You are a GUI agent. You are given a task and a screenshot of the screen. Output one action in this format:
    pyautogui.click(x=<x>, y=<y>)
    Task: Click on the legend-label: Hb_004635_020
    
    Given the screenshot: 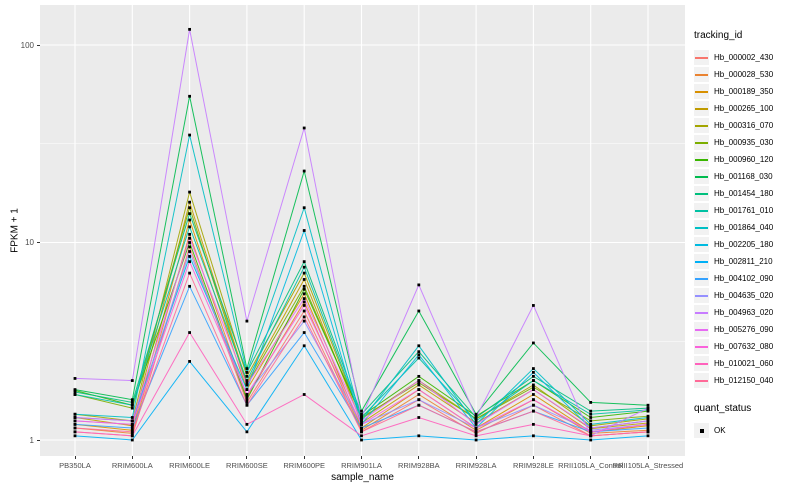 What is the action you would take?
    pyautogui.click(x=744, y=295)
    